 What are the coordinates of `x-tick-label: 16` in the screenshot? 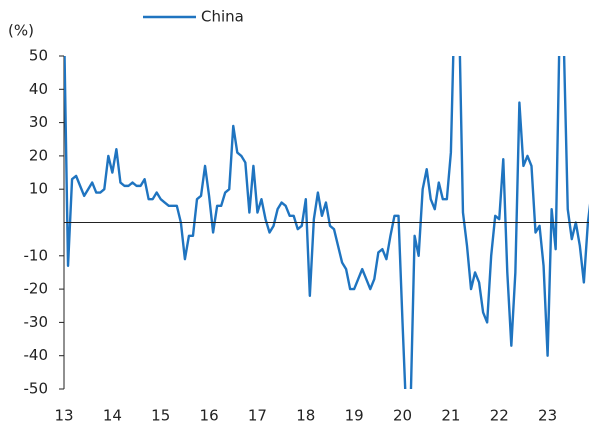 It's located at (209, 416).